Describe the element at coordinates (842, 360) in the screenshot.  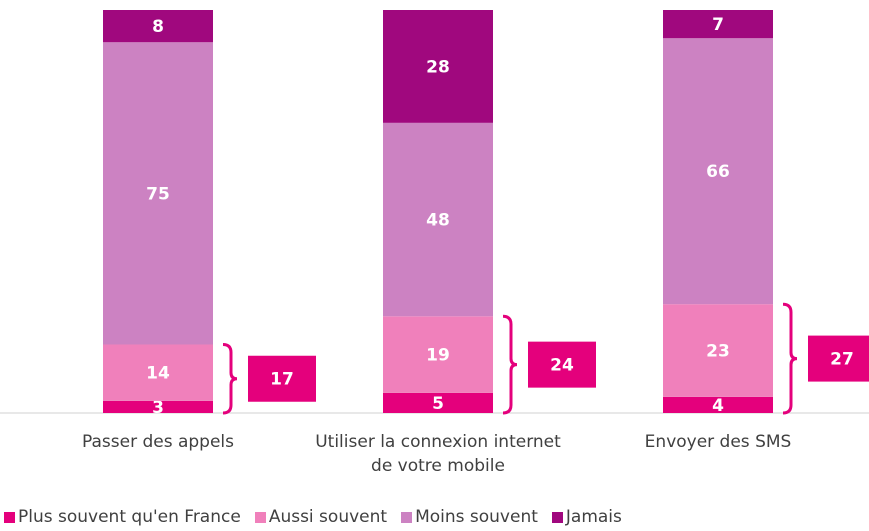
I see `annotation-label: 27` at that location.